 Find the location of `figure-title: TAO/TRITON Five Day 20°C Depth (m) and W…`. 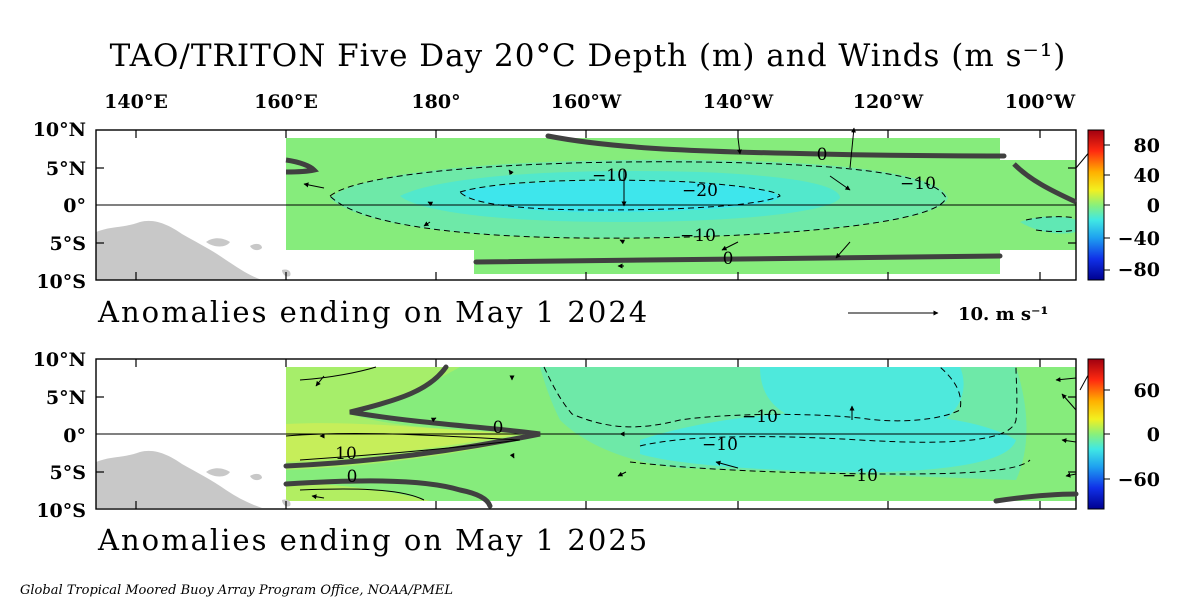

figure-title: TAO/TRITON Five Day 20°C Depth (m) and W… is located at coordinates (588, 56).